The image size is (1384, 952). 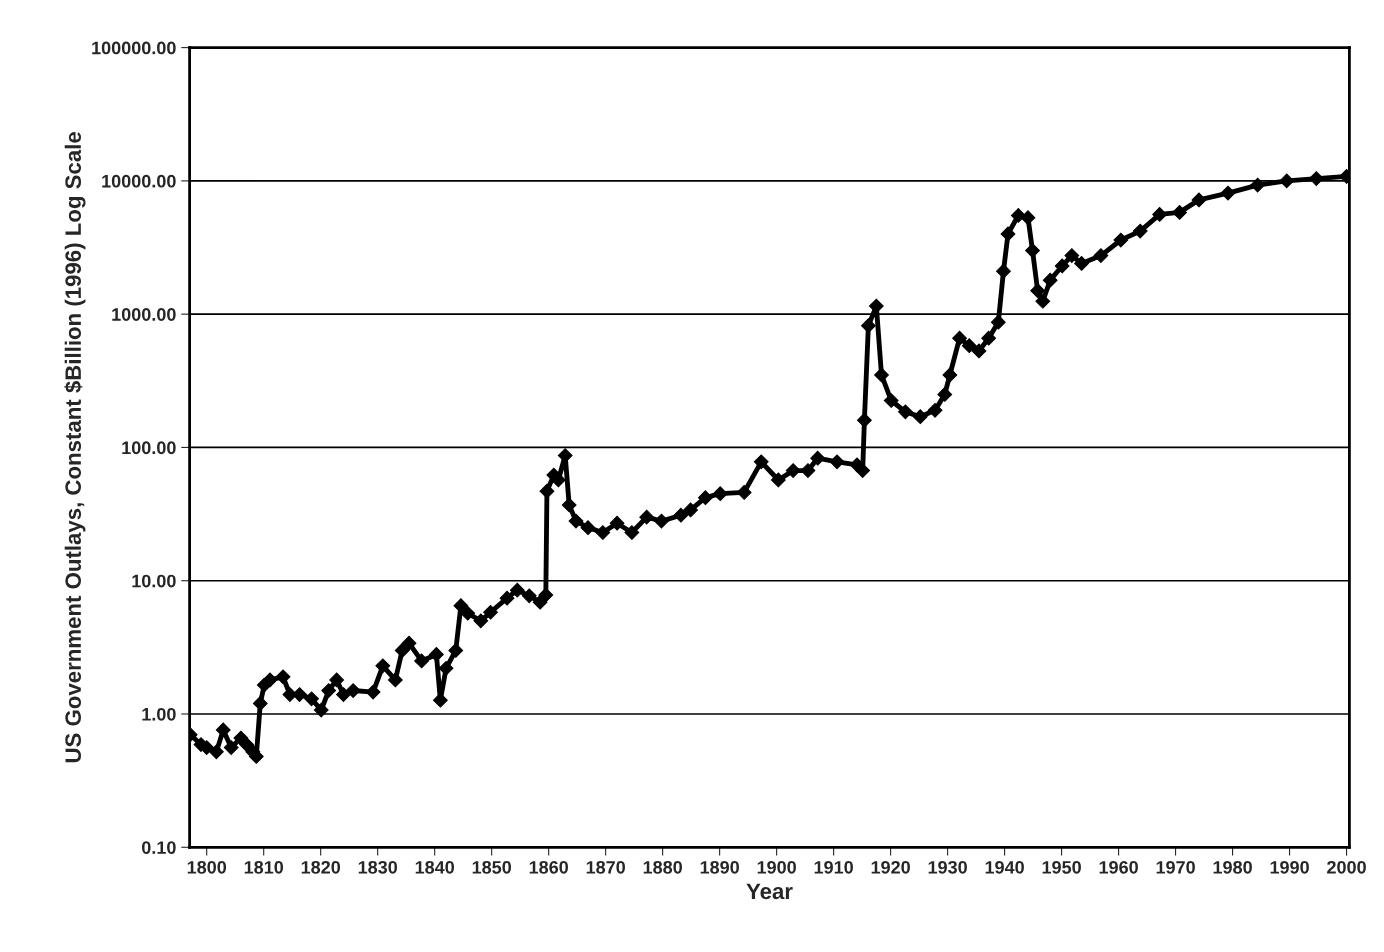 What do you see at coordinates (548, 867) in the screenshot?
I see `x-tick-label: 1860` at bounding box center [548, 867].